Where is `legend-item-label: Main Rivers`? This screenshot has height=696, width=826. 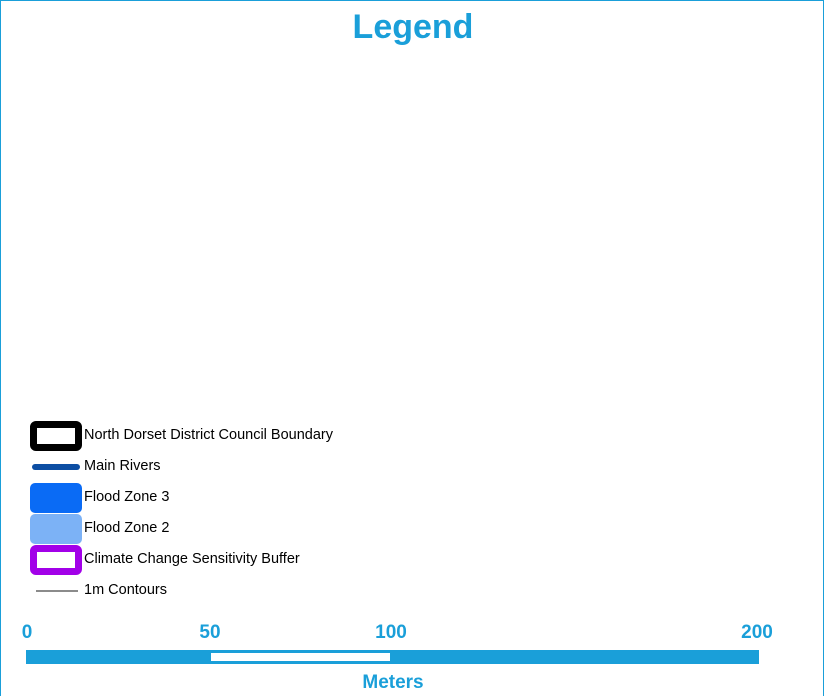
legend-item-label: Main Rivers is located at coordinates (122, 466).